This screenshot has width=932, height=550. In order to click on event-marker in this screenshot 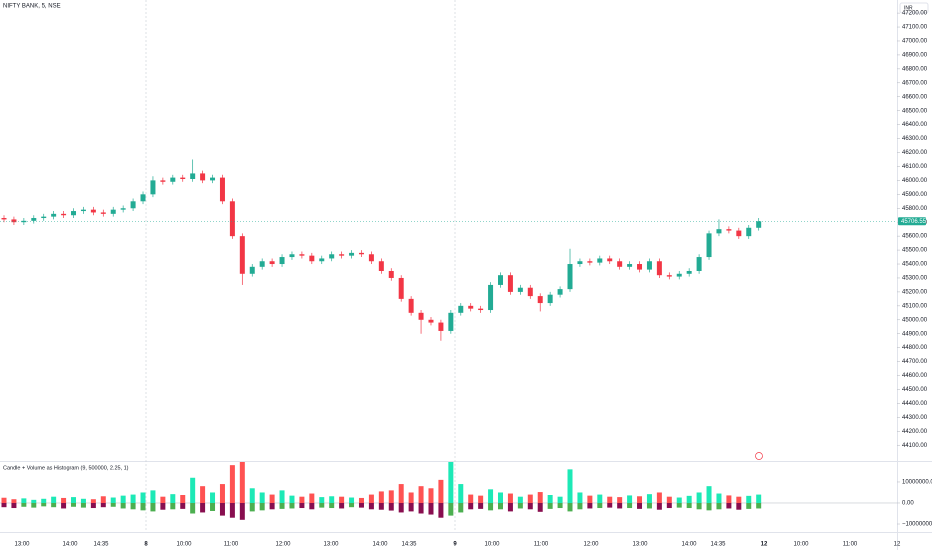, I will do `click(759, 456)`.